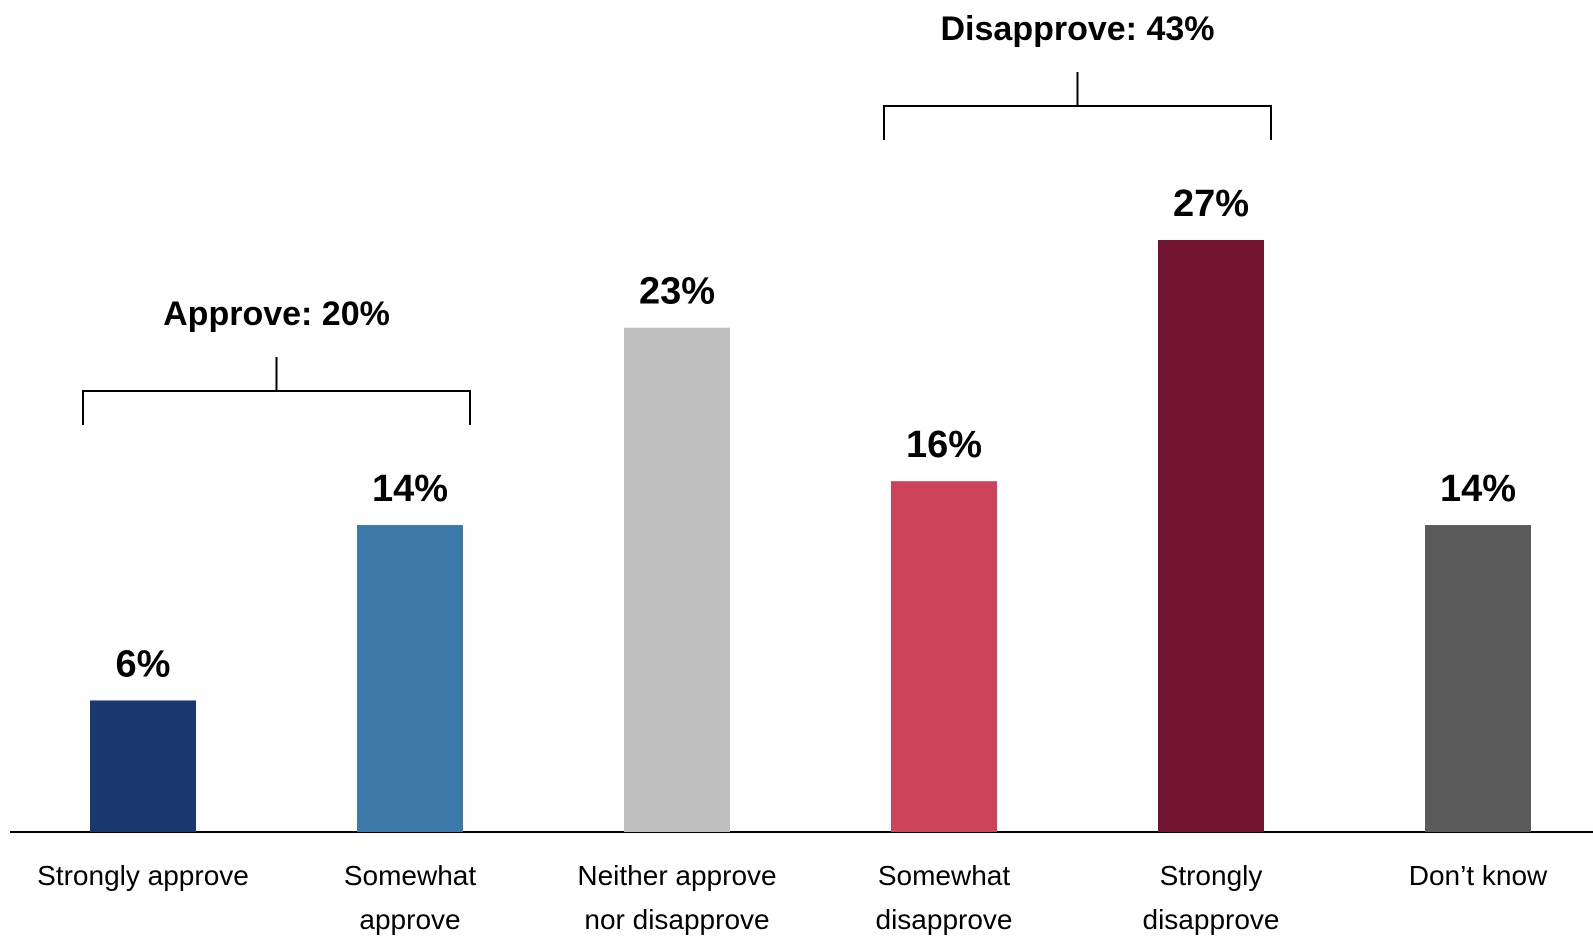 This screenshot has height=937, width=1593. I want to click on category-label-0-line-0: Strongly approve, so click(143, 875).